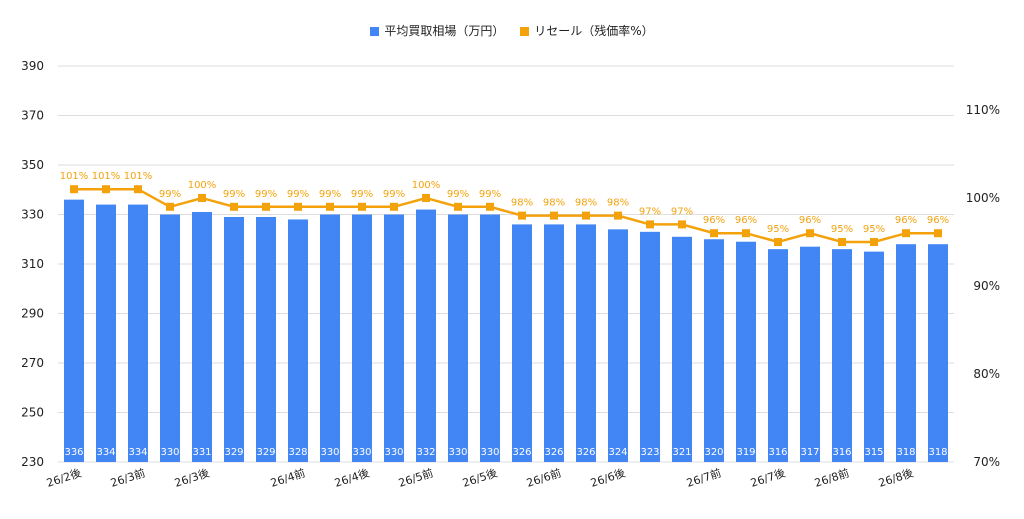  What do you see at coordinates (841, 452) in the screenshot?
I see `bar-value-label: 316` at bounding box center [841, 452].